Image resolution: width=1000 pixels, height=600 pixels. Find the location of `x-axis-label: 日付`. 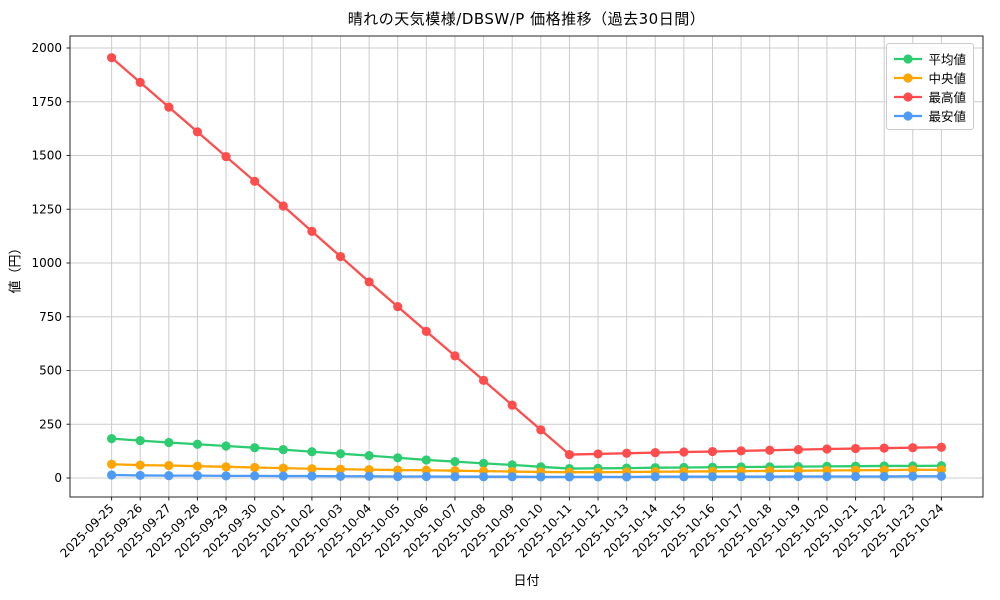

x-axis-label: 日付 is located at coordinates (526, 581).